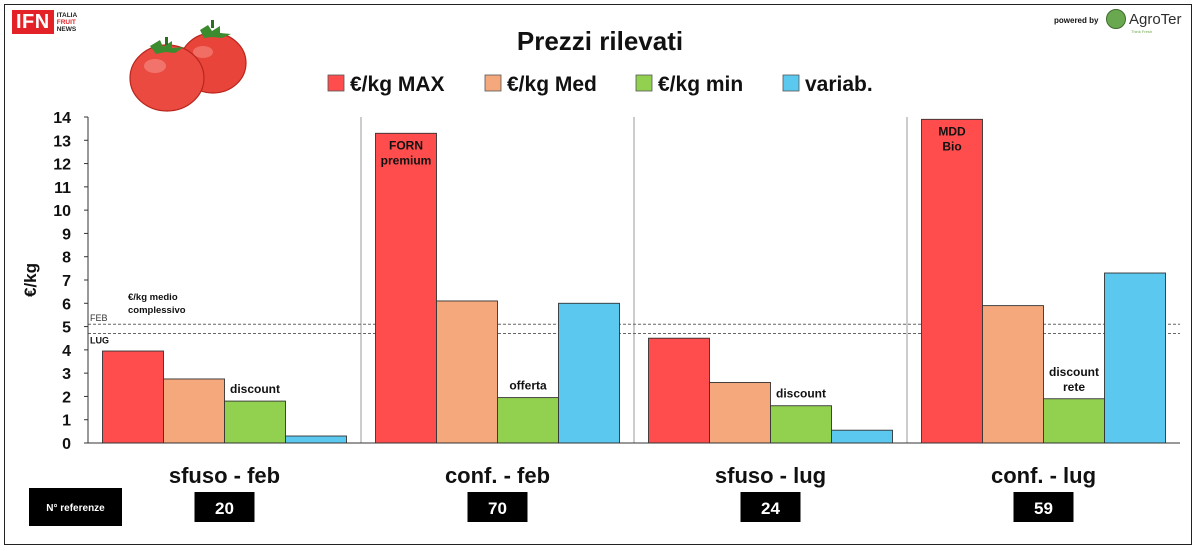 Image resolution: width=1200 pixels, height=551 pixels. Describe the element at coordinates (66, 328) in the screenshot. I see `y-tick-label: 5` at that location.